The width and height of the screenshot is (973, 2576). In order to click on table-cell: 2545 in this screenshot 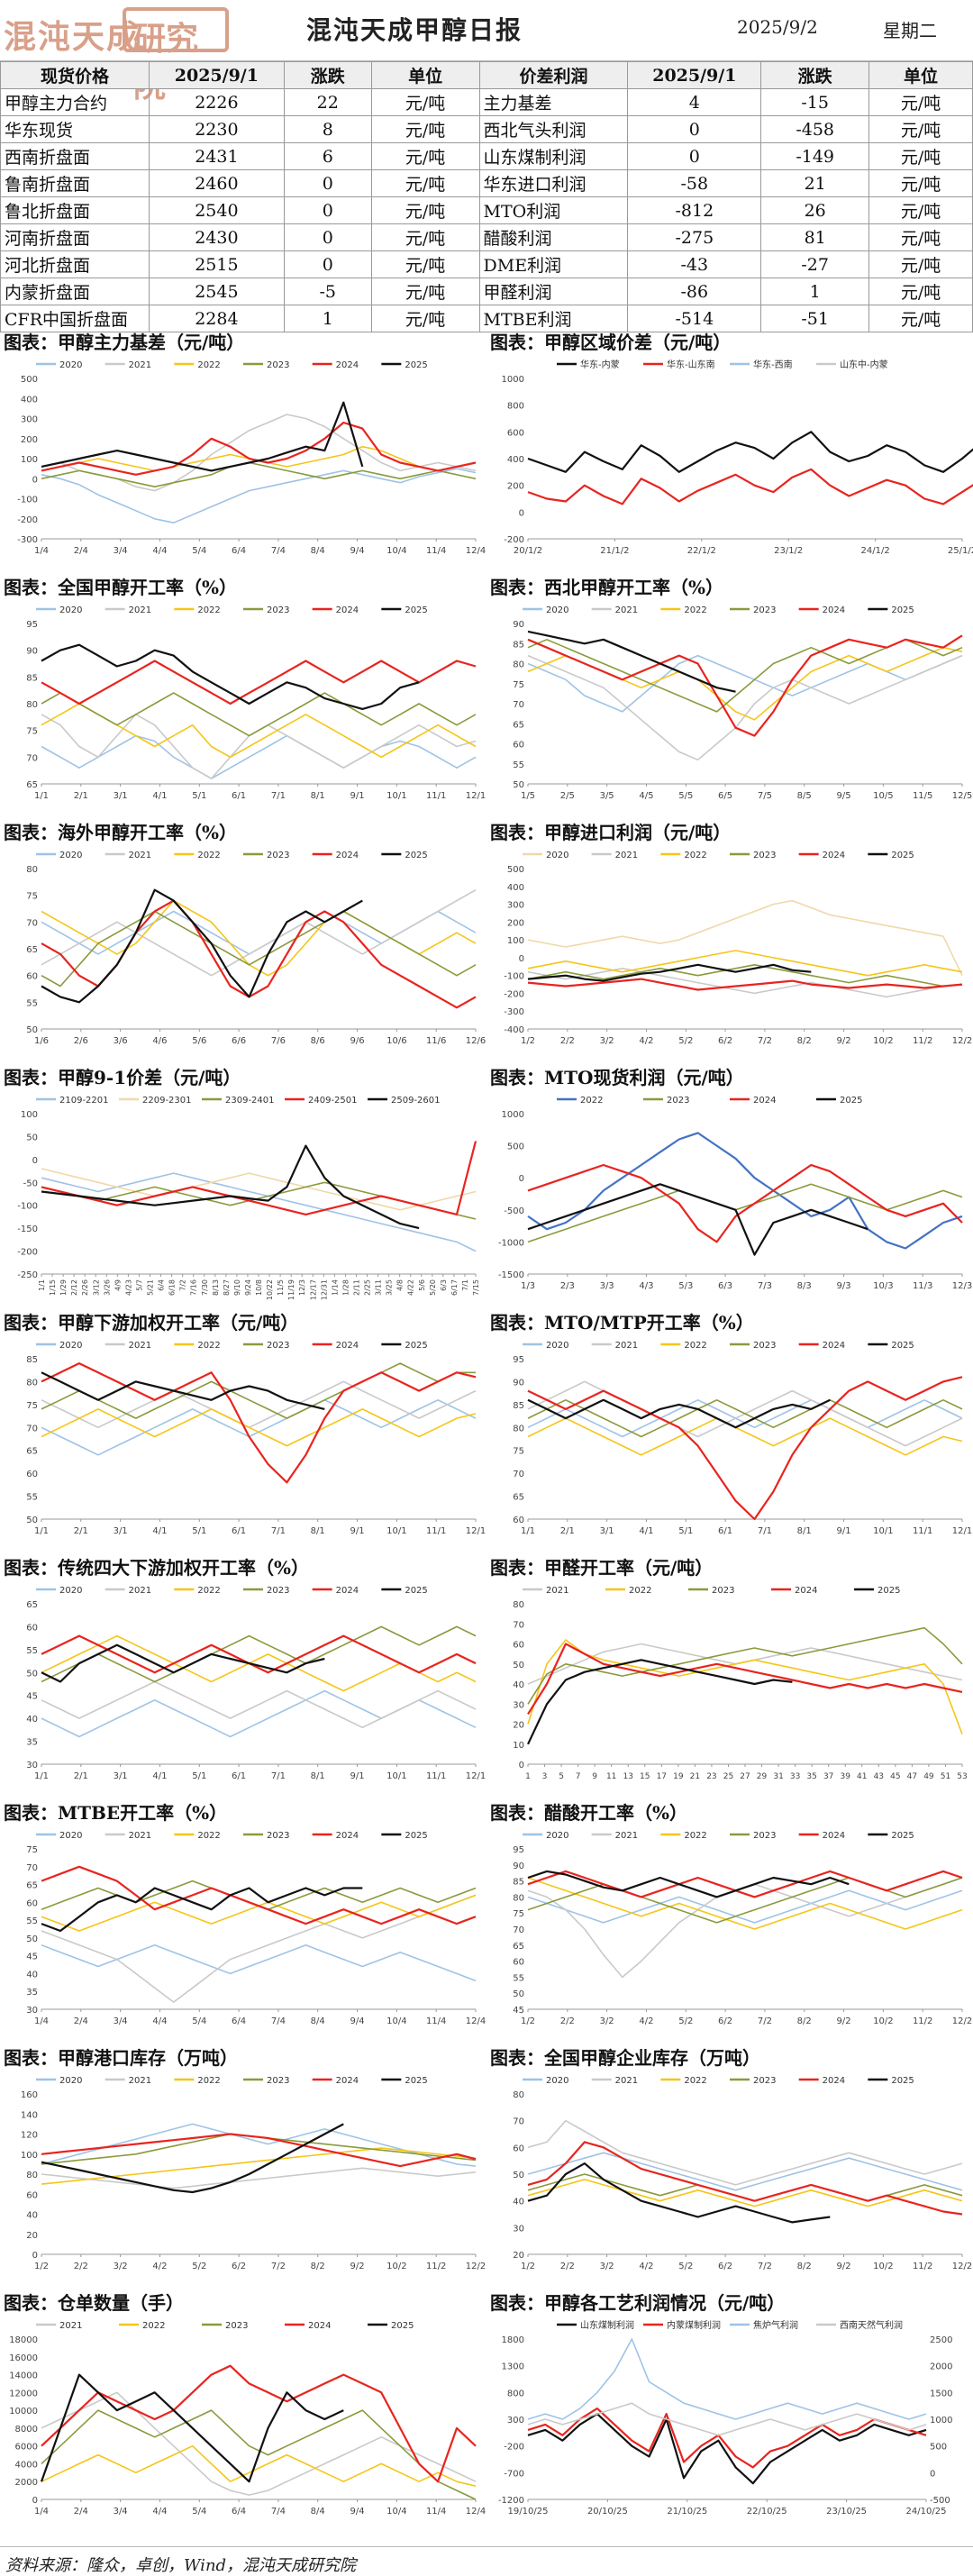, I will do `click(217, 291)`.